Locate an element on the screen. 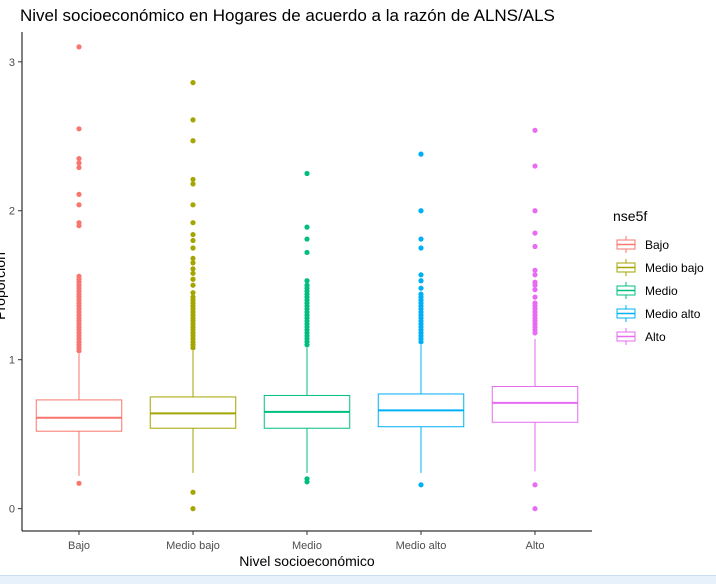  x-tick-label: Alto is located at coordinates (535, 546).